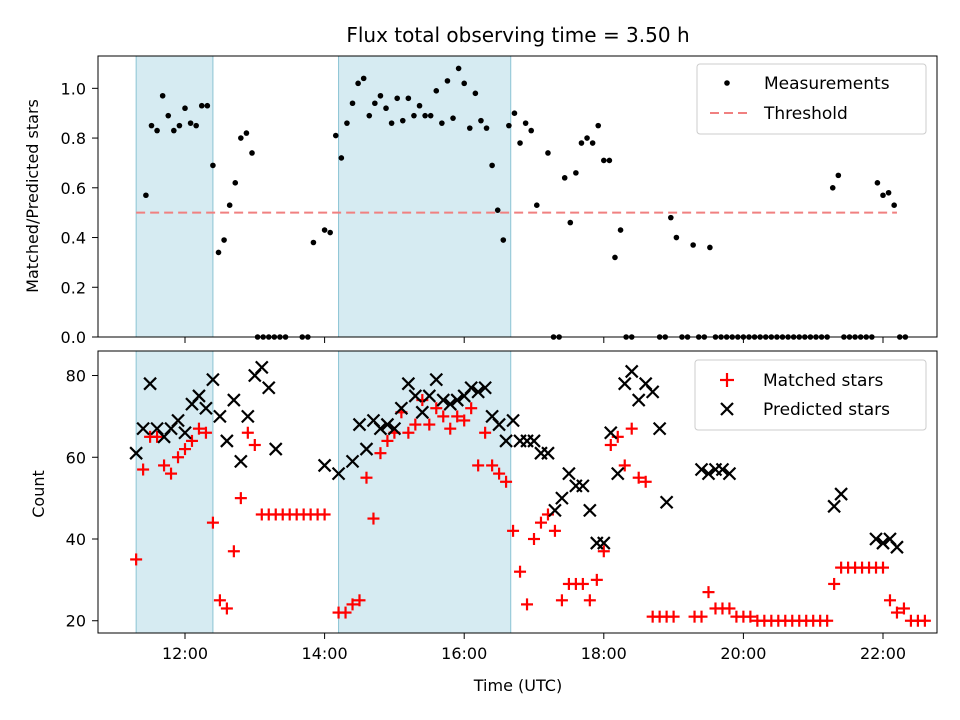  What do you see at coordinates (73, 287) in the screenshot?
I see `top-y-tick-label: 0.2` at bounding box center [73, 287].